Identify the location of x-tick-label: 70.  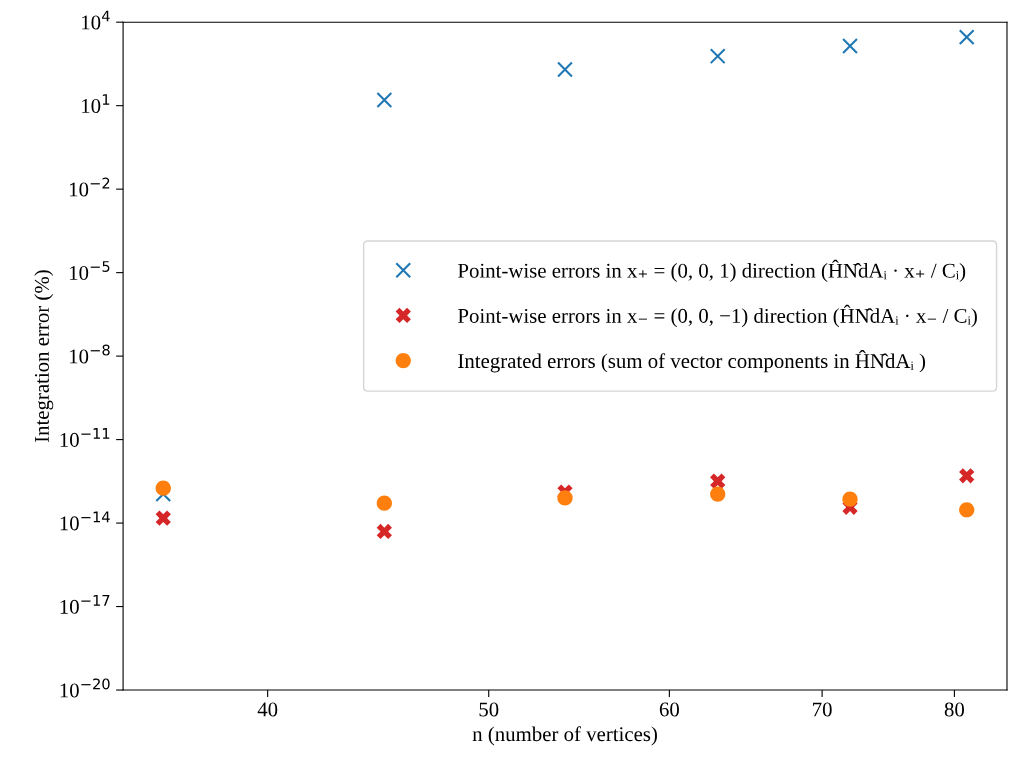
(822, 709).